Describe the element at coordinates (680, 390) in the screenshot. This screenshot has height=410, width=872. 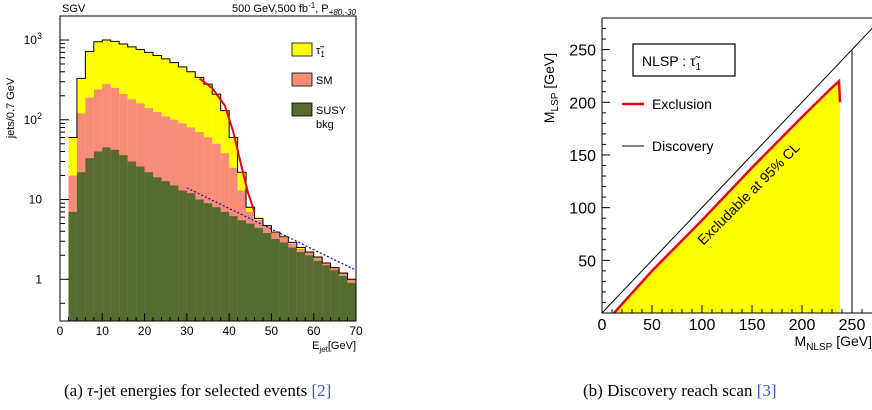
I see `caption-b: (b) Discovery reach scan [3]` at that location.